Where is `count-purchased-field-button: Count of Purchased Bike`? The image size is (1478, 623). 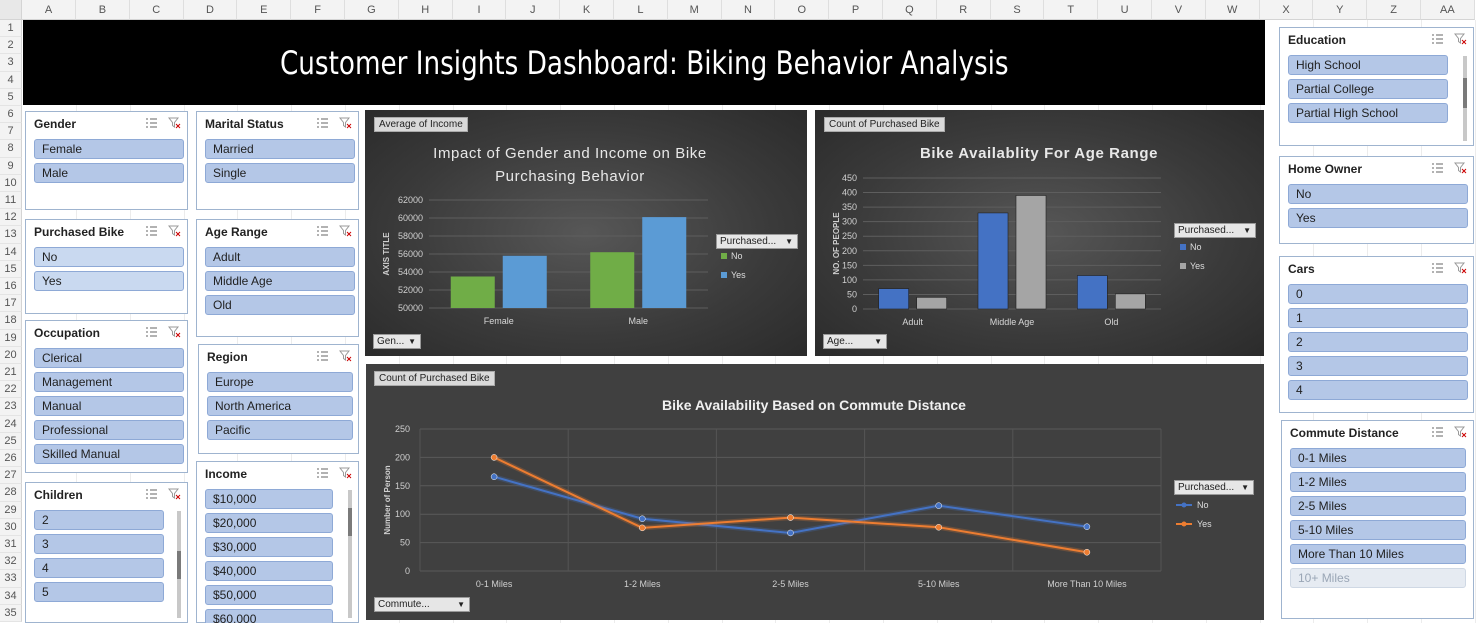 count-purchased-field-button: Count of Purchased Bike is located at coordinates (884, 124).